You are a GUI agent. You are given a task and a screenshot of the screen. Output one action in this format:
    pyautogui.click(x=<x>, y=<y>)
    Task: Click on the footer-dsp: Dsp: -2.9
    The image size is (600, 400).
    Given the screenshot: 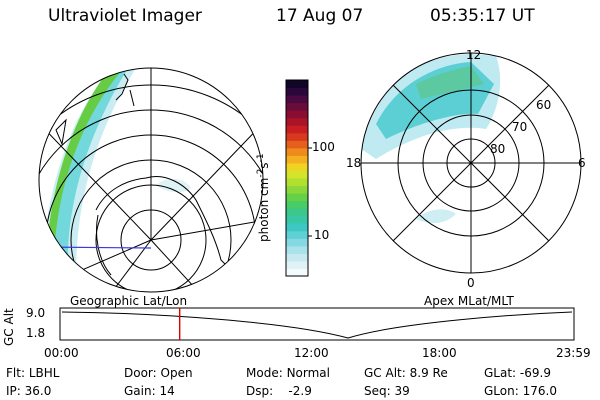 What is the action you would take?
    pyautogui.click(x=279, y=391)
    